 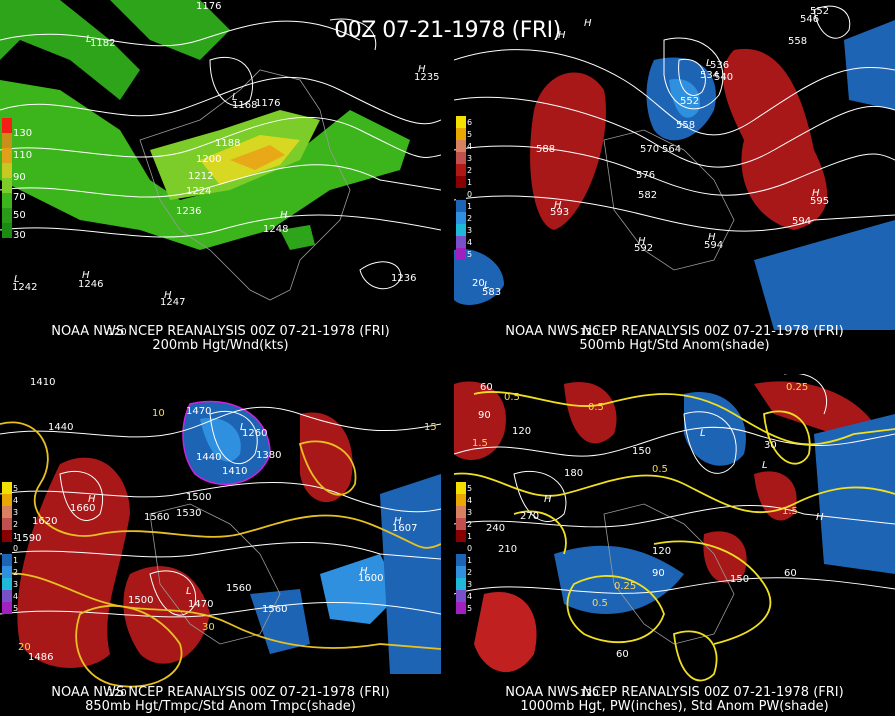 What do you see at coordinates (426, 77) in the screenshot?
I see `contour-label: 1235` at bounding box center [426, 77].